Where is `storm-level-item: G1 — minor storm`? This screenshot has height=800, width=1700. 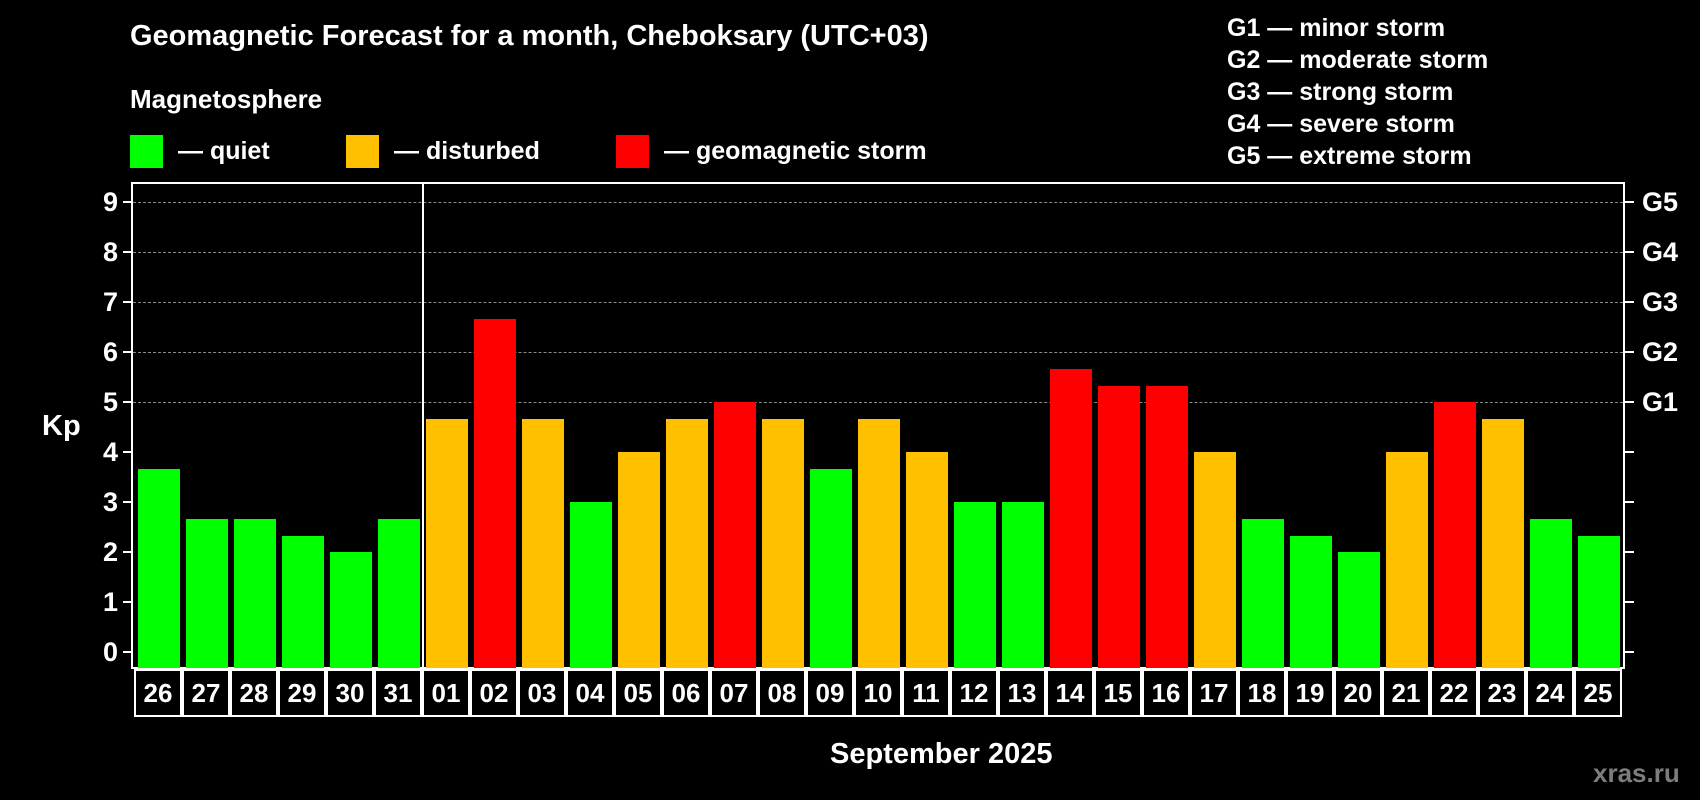
storm-level-item: G1 — minor storm is located at coordinates (1336, 28).